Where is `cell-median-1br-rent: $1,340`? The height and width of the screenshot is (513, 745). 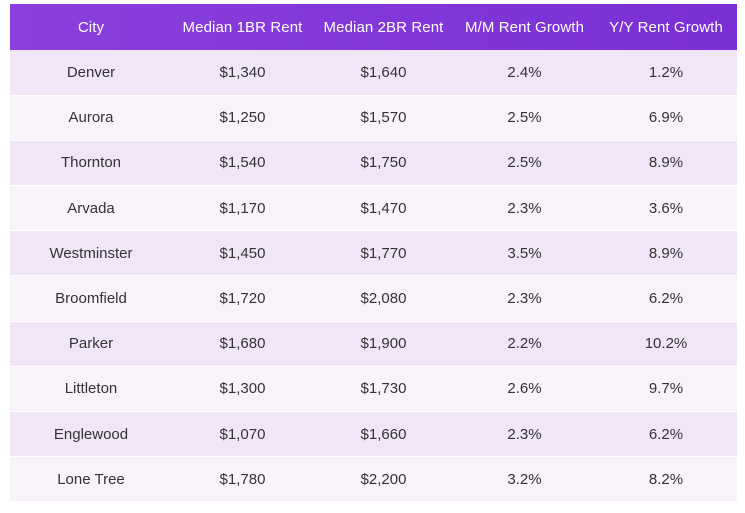
cell-median-1br-rent: $1,340 is located at coordinates (242, 73).